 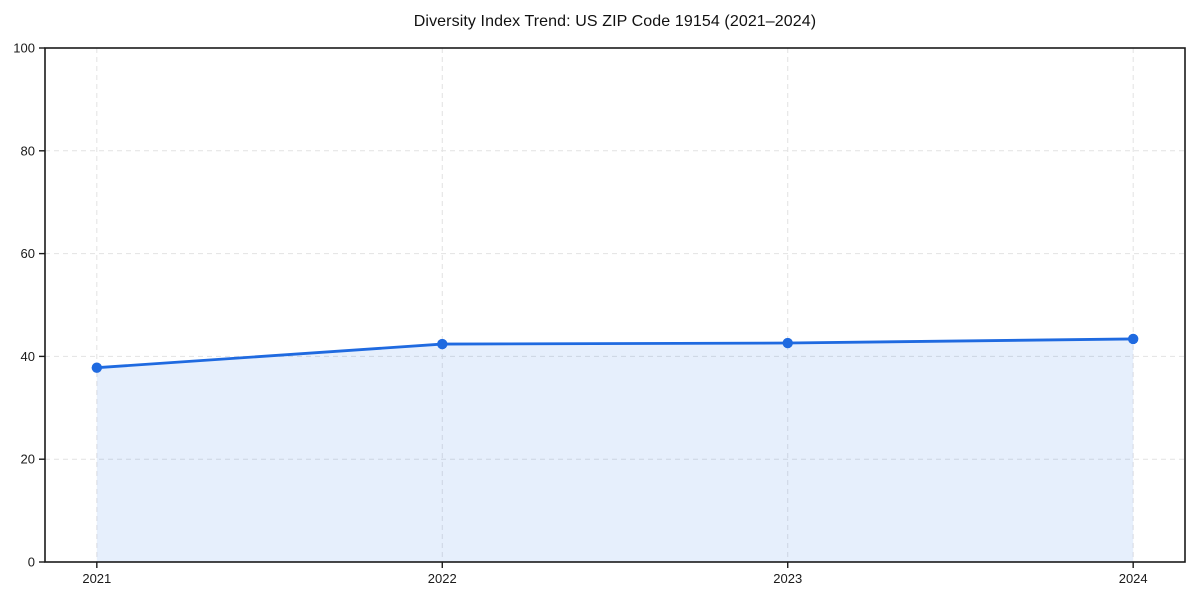 What do you see at coordinates (31, 562) in the screenshot?
I see `y-tick-label: 0` at bounding box center [31, 562].